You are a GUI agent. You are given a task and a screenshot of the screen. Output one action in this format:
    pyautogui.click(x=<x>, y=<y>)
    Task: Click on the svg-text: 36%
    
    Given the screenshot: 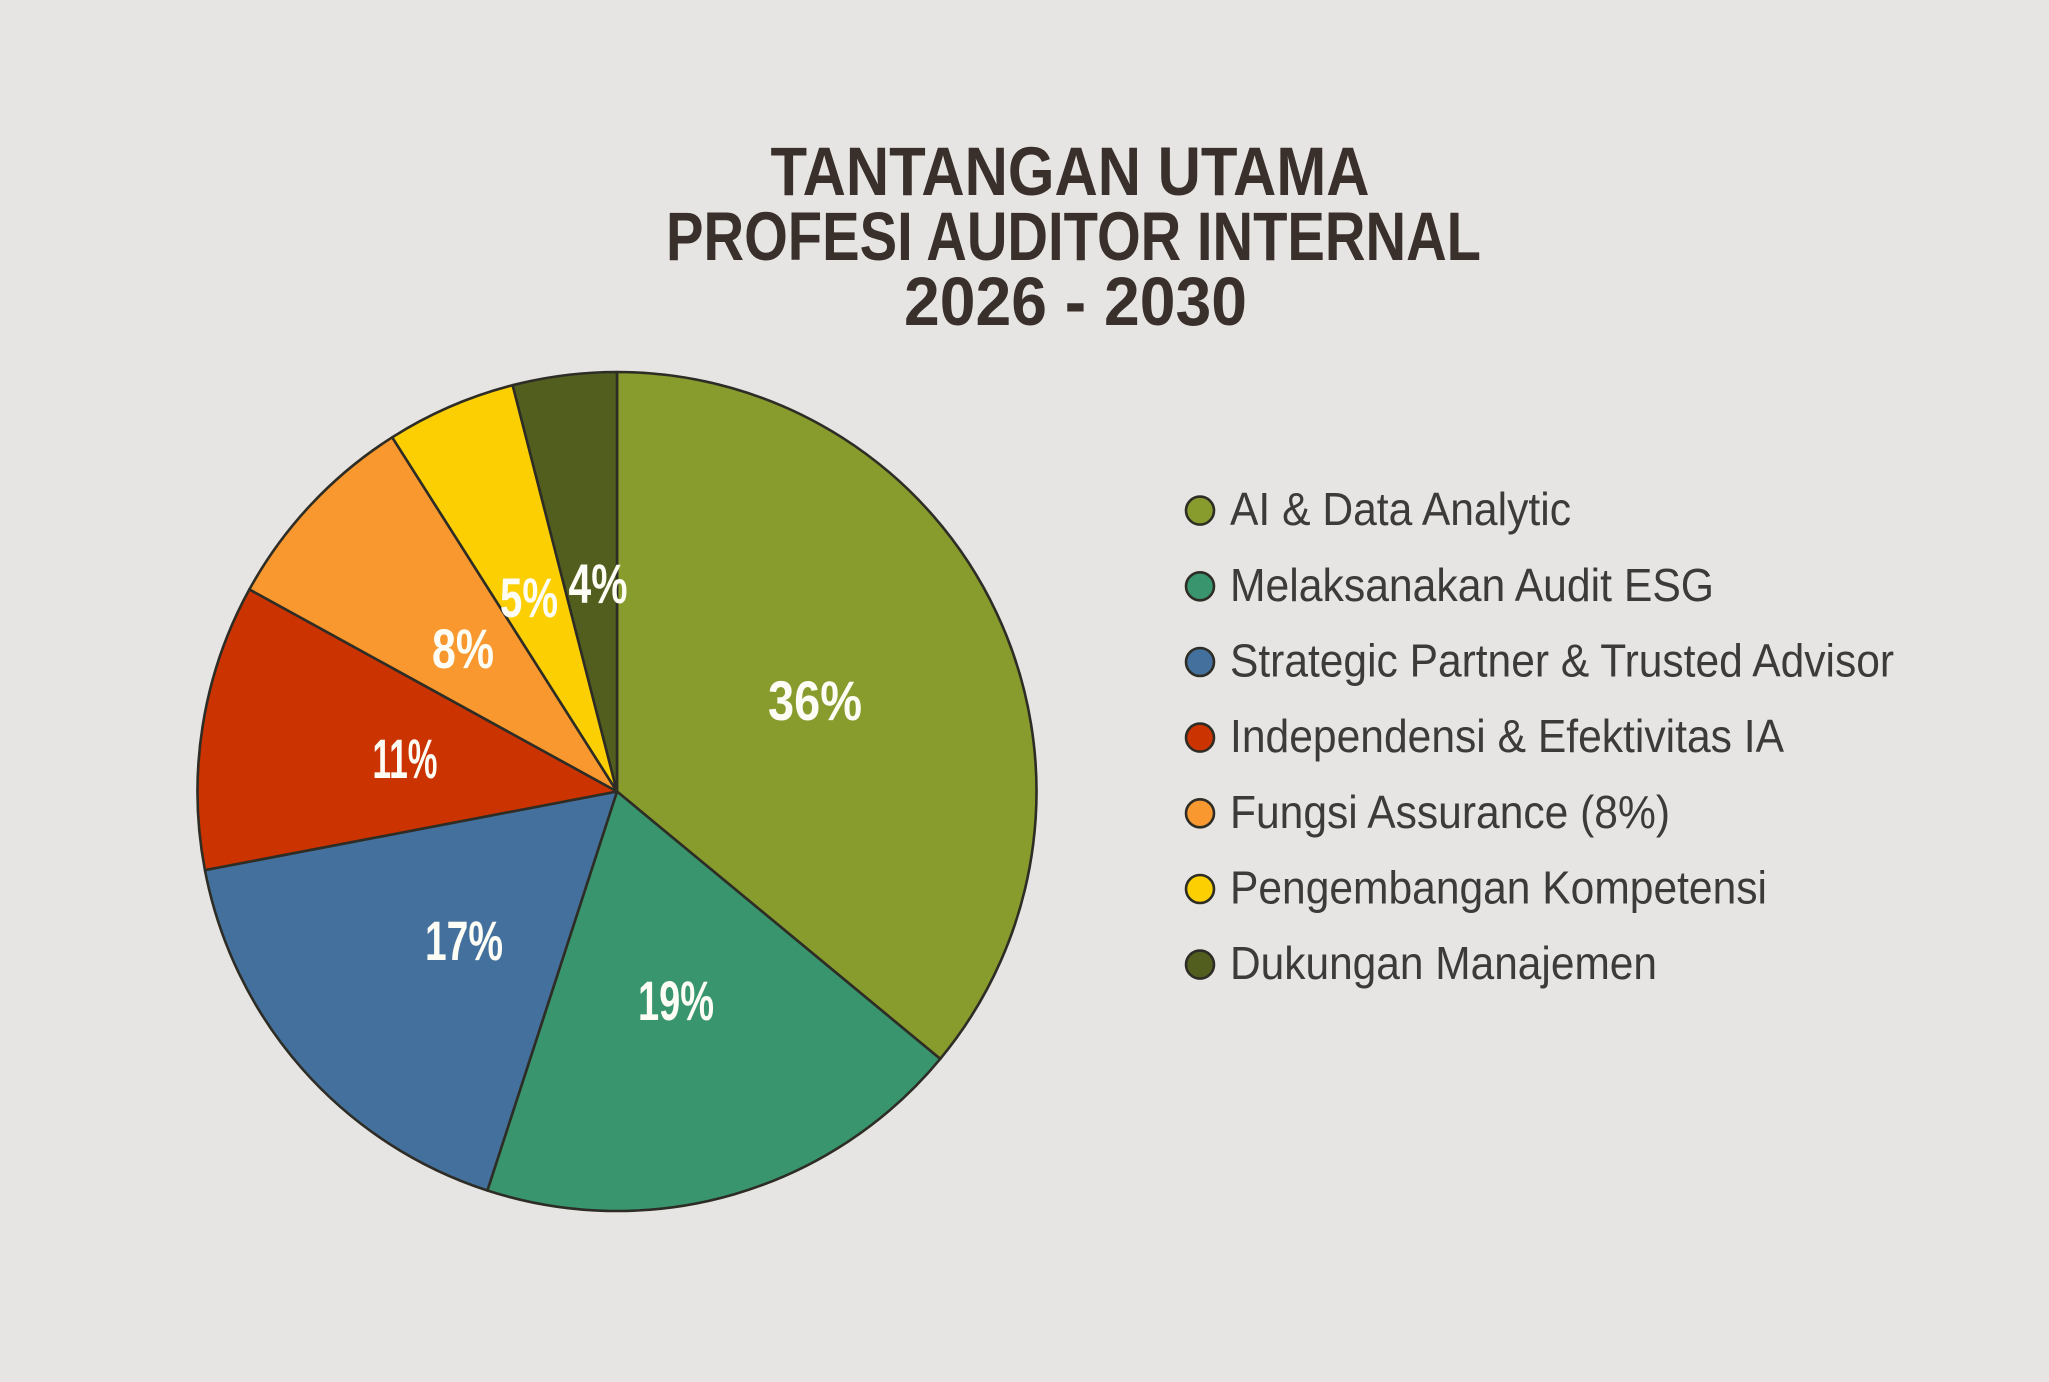 What is the action you would take?
    pyautogui.click(x=815, y=700)
    